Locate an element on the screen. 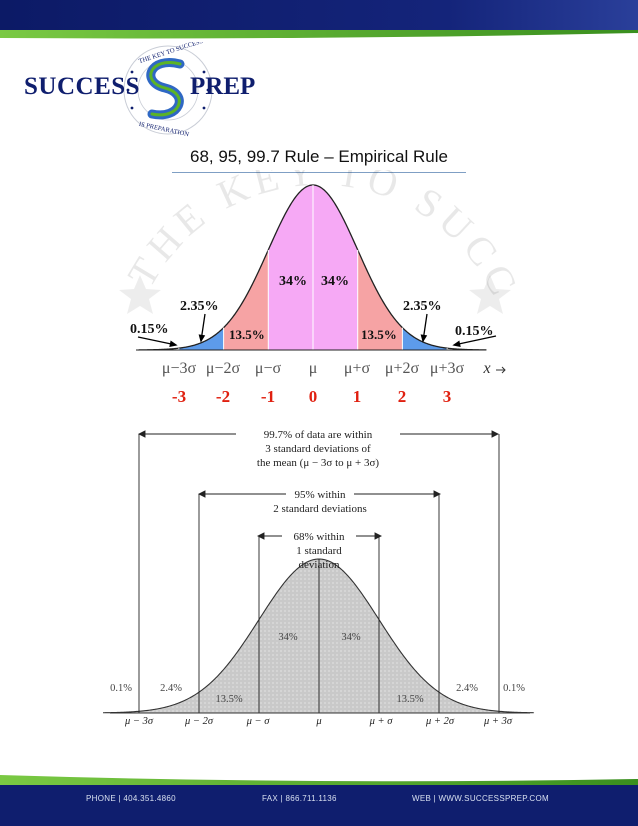 This screenshot has height=826, width=638. logo-left-word: SUCCESS is located at coordinates (82, 86).